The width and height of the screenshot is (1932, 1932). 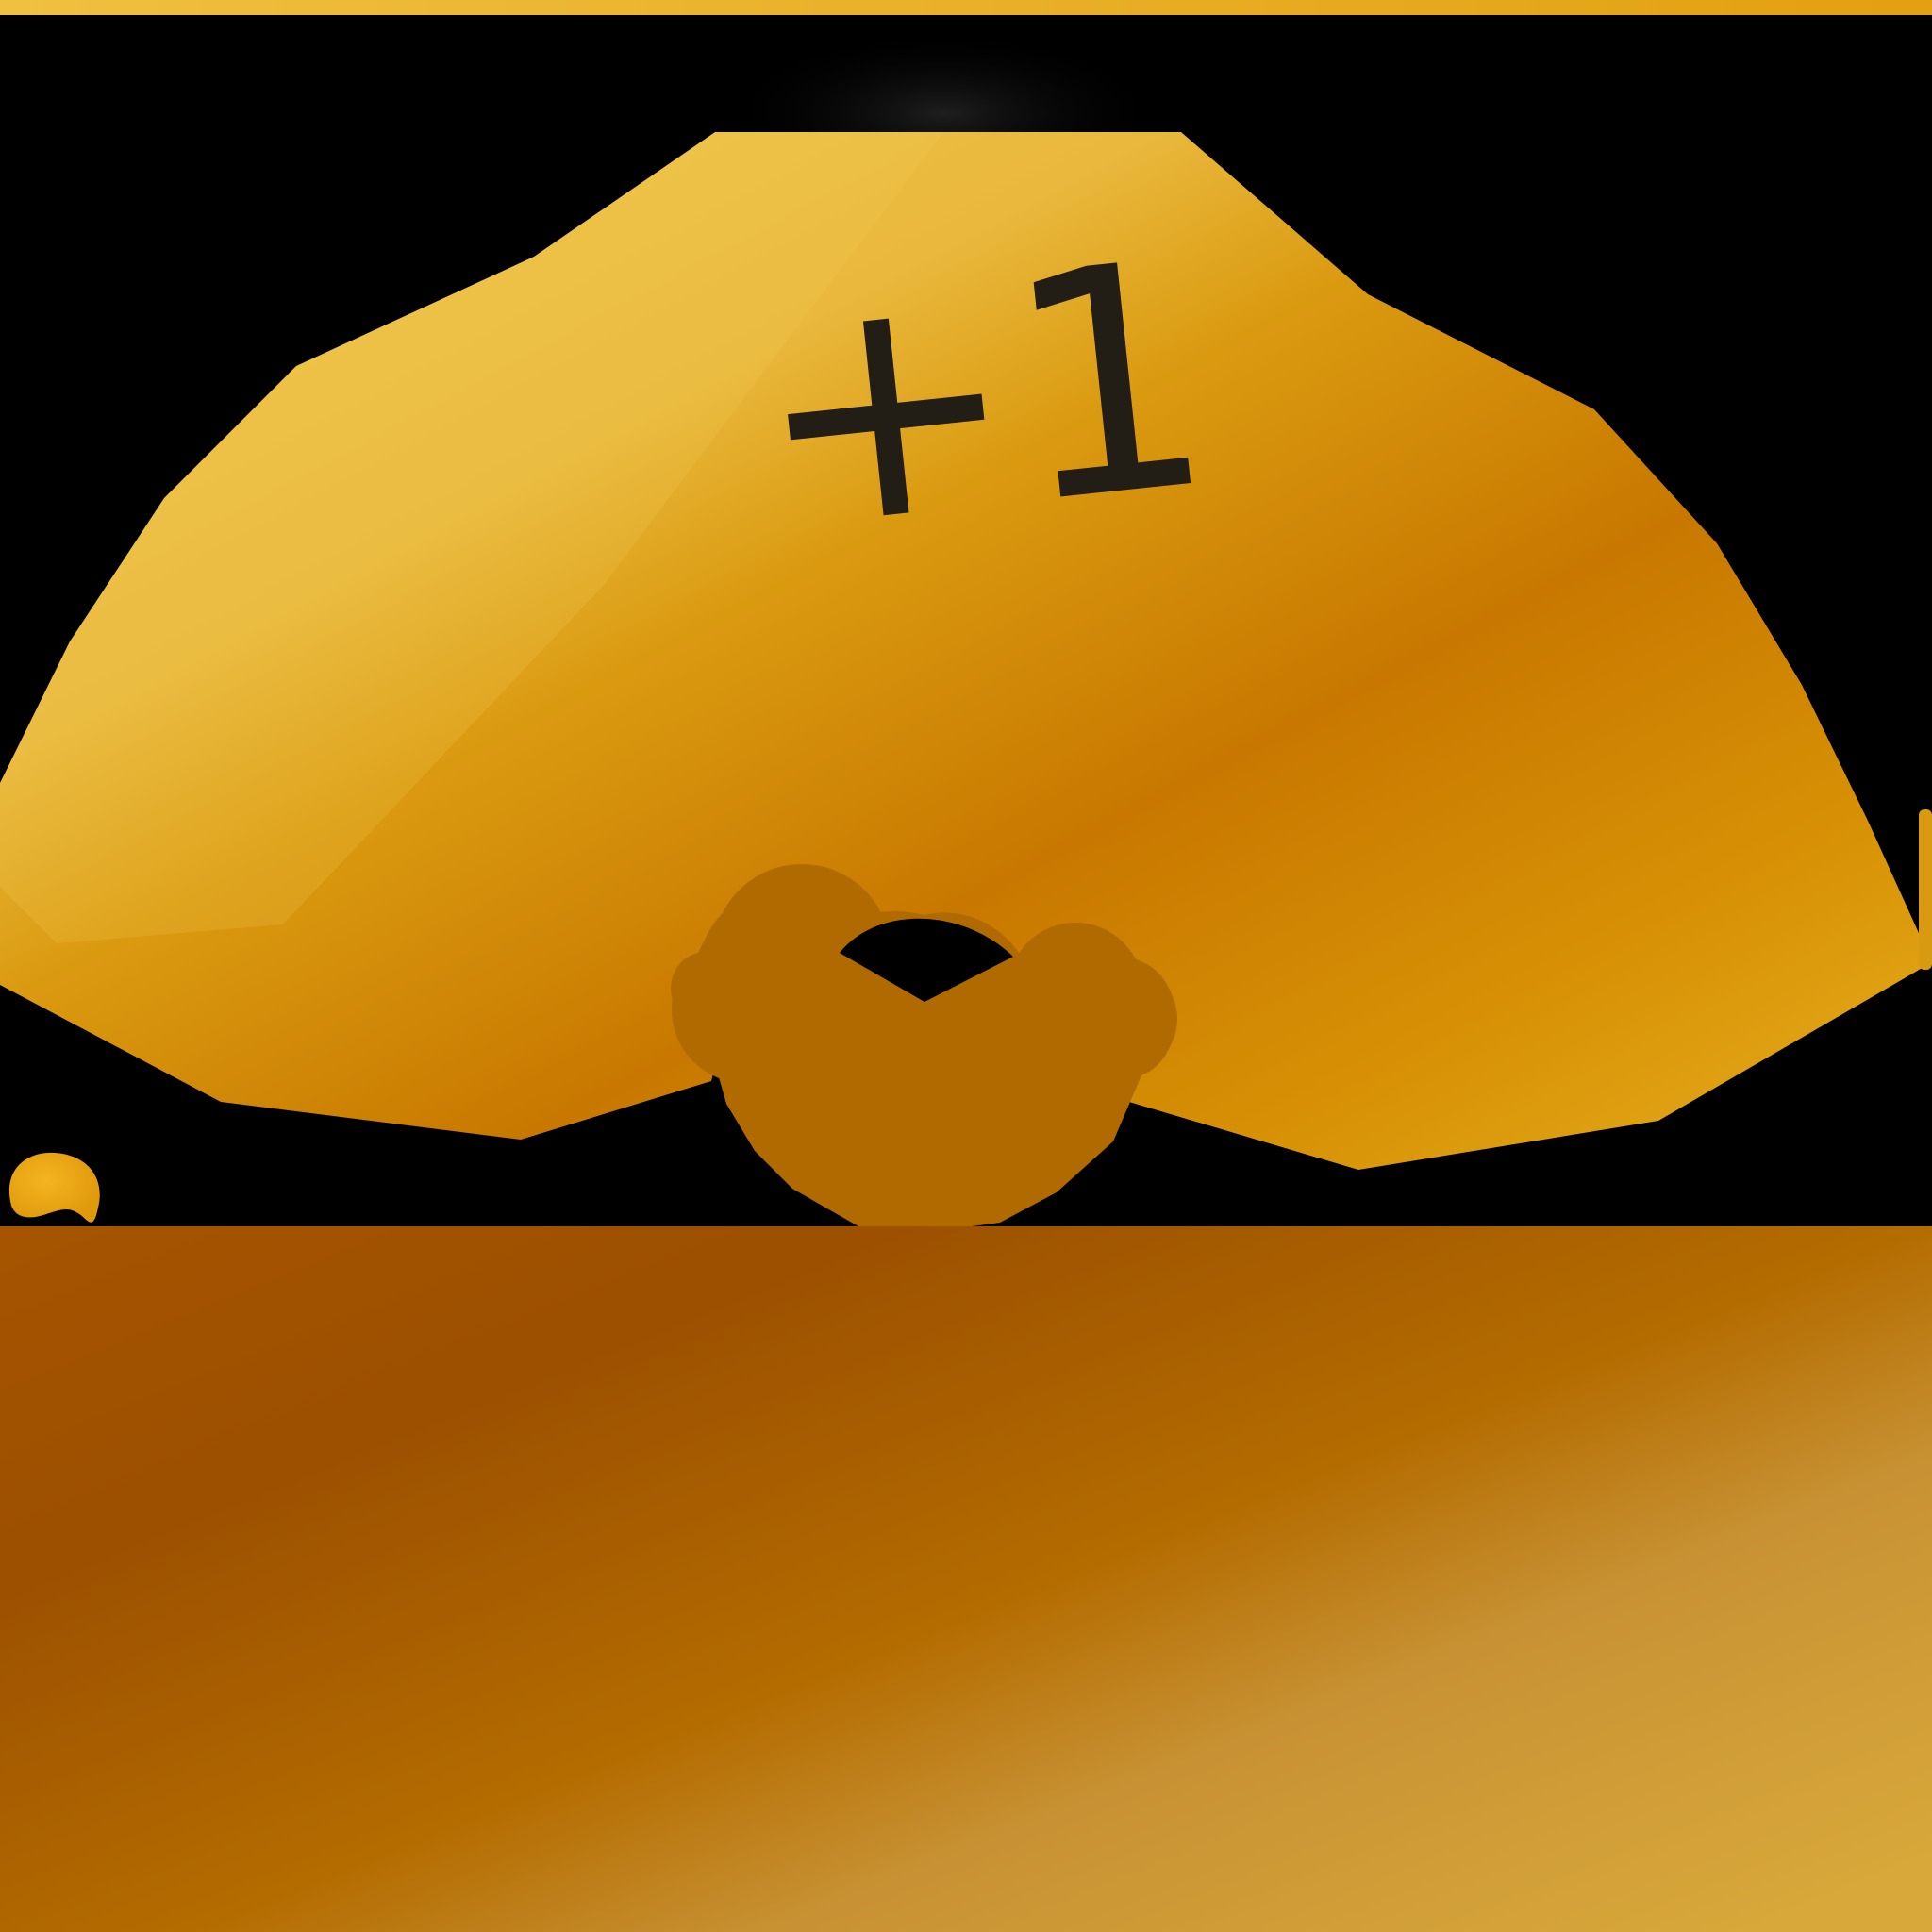 I want to click on small-coin-icon, so click(x=54, y=1187).